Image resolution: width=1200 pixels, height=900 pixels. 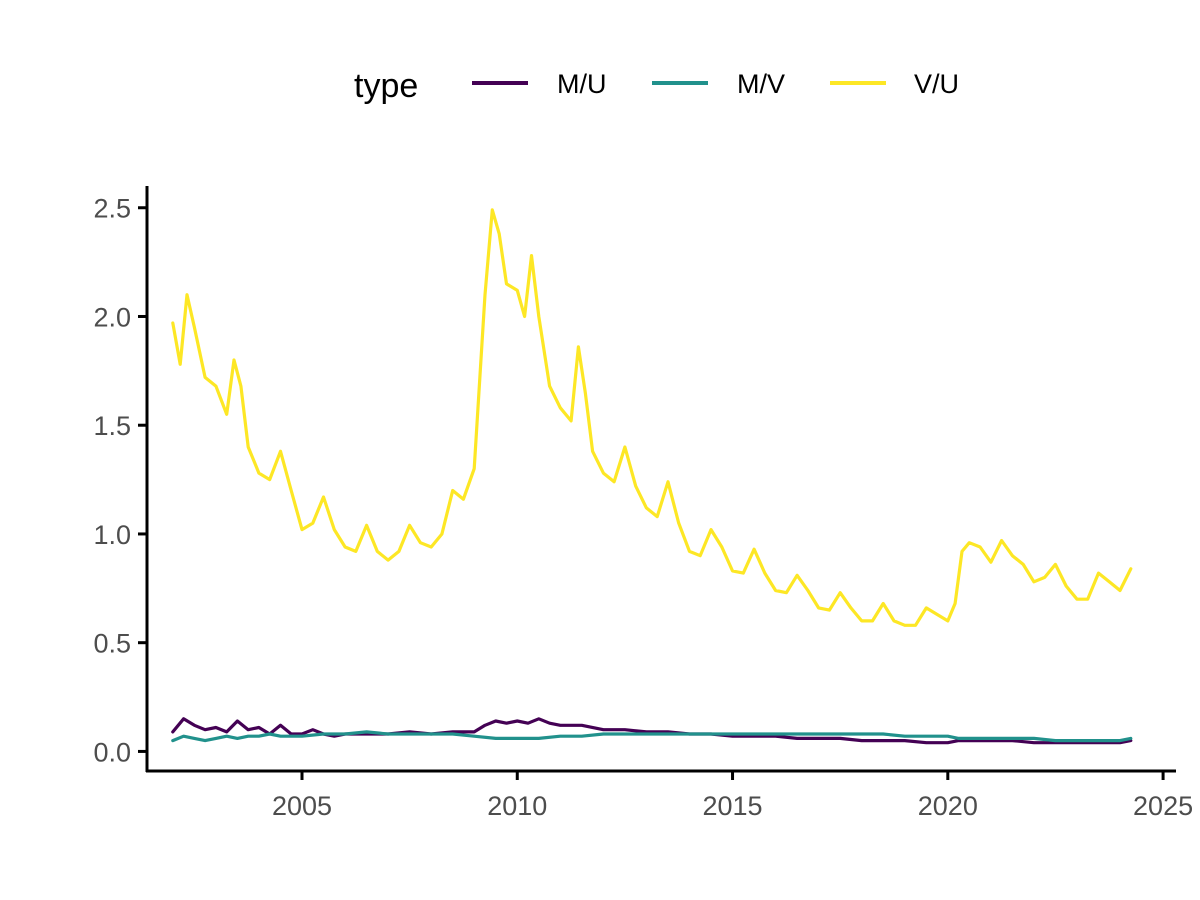 What do you see at coordinates (1163, 806) in the screenshot?
I see `x-tick-label: 2025` at bounding box center [1163, 806].